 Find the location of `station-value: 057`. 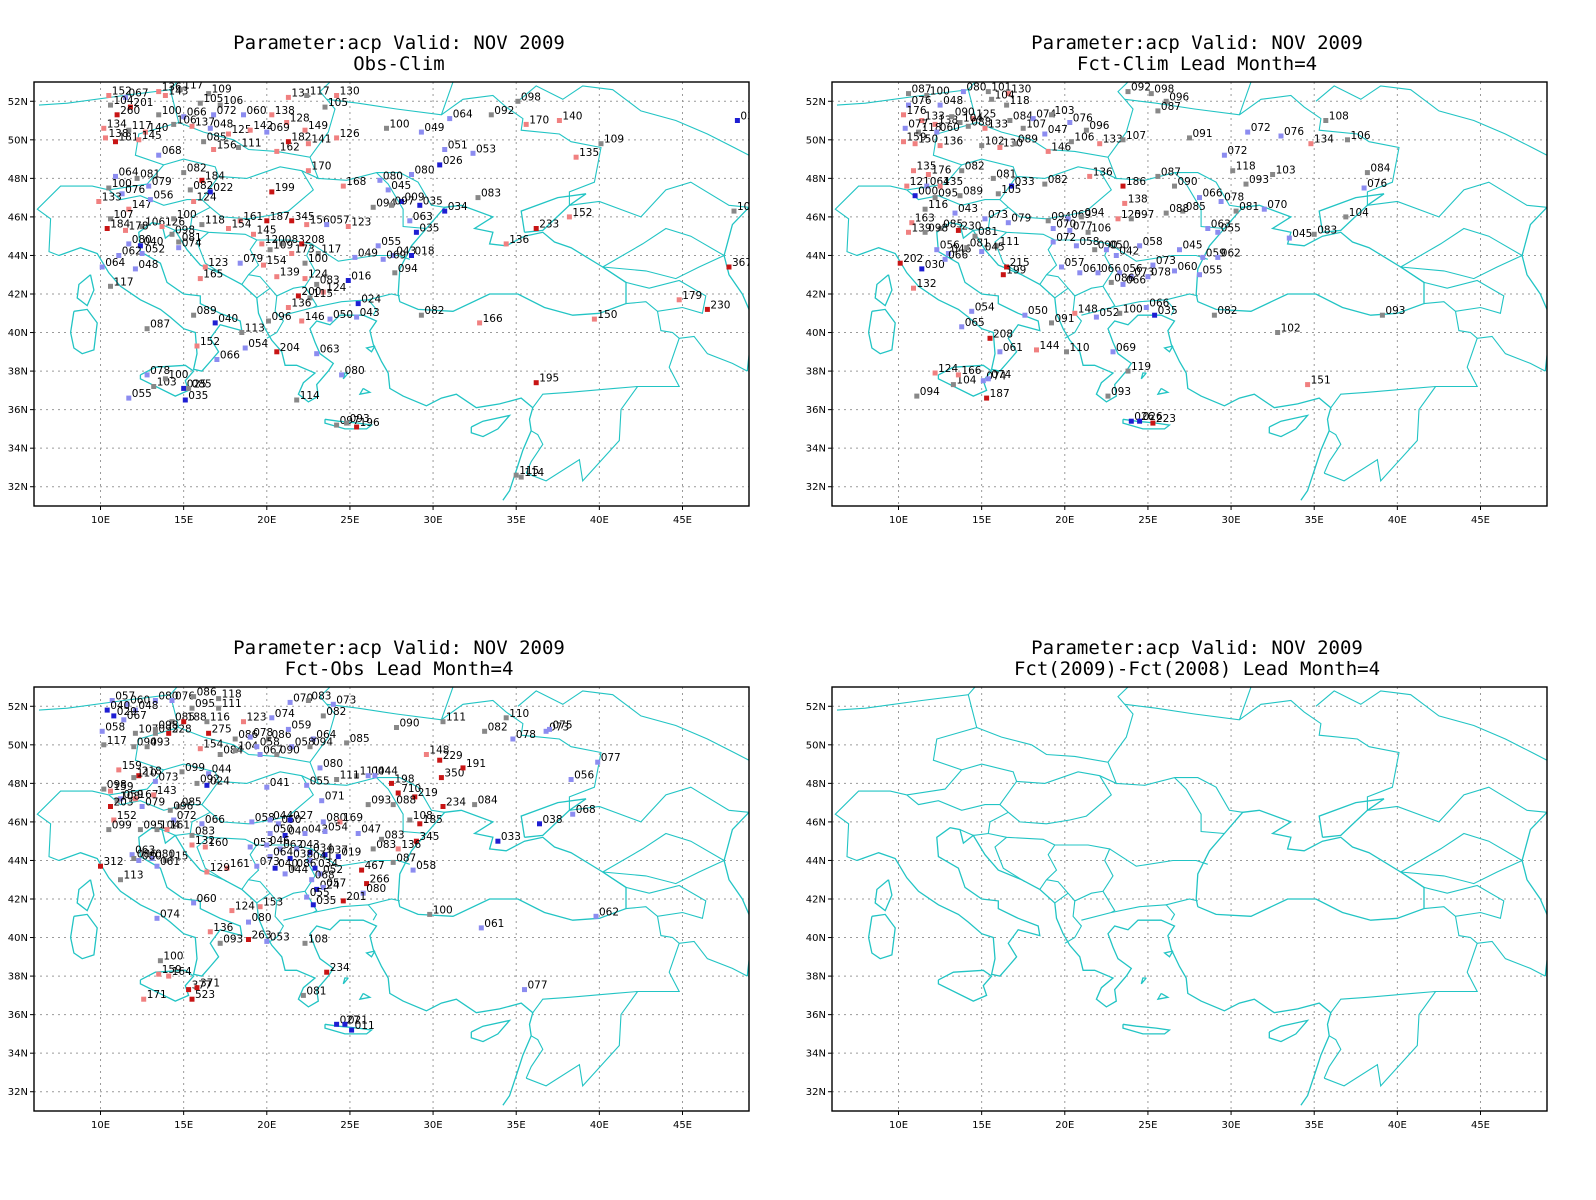

station-value: 057 is located at coordinates (340, 221).